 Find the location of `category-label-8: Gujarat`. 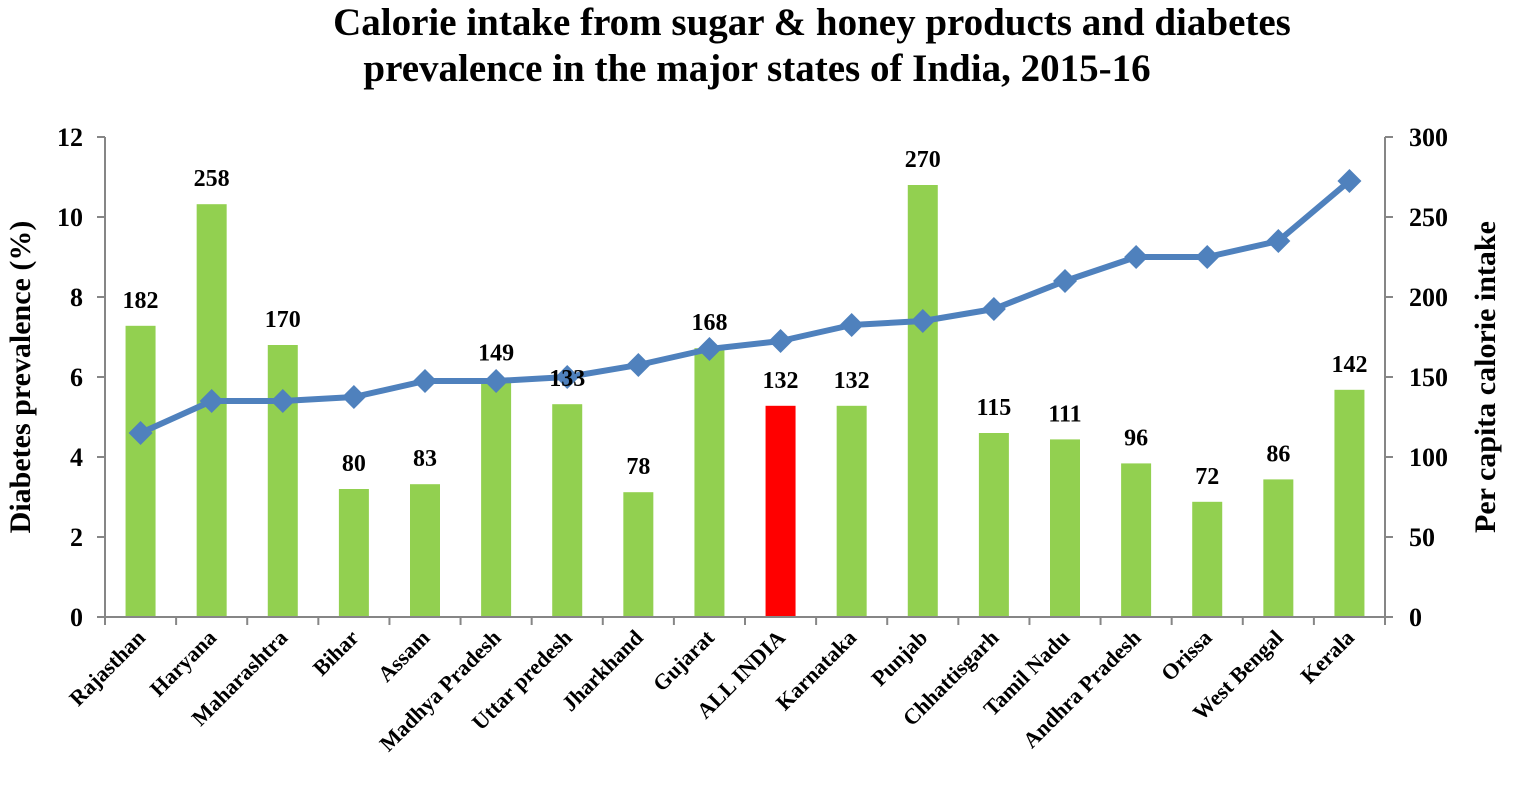

category-label-8: Gujarat is located at coordinates (684, 660).